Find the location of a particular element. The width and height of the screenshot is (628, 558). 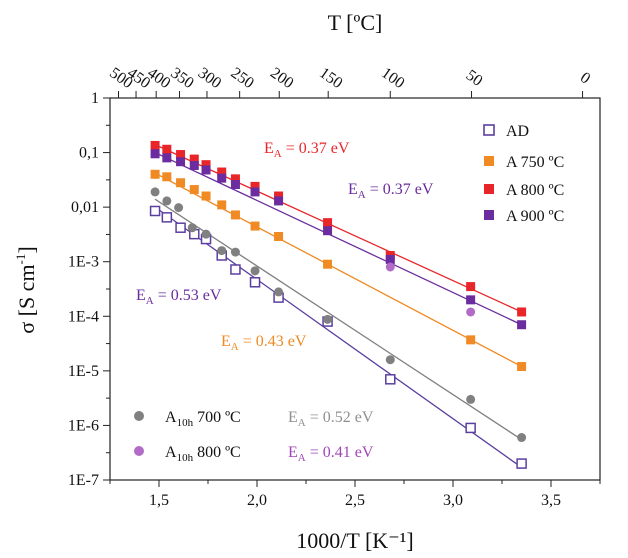

y-tick-label: 1E-3 is located at coordinates (83, 262).